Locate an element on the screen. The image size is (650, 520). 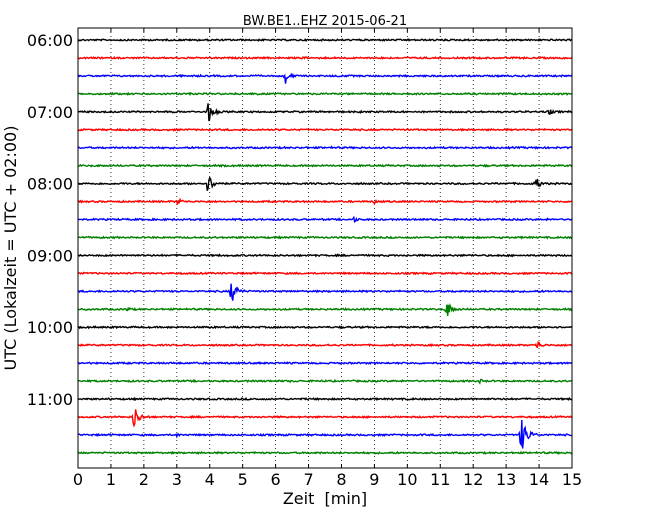
x-tick-label: 5 is located at coordinates (243, 479).